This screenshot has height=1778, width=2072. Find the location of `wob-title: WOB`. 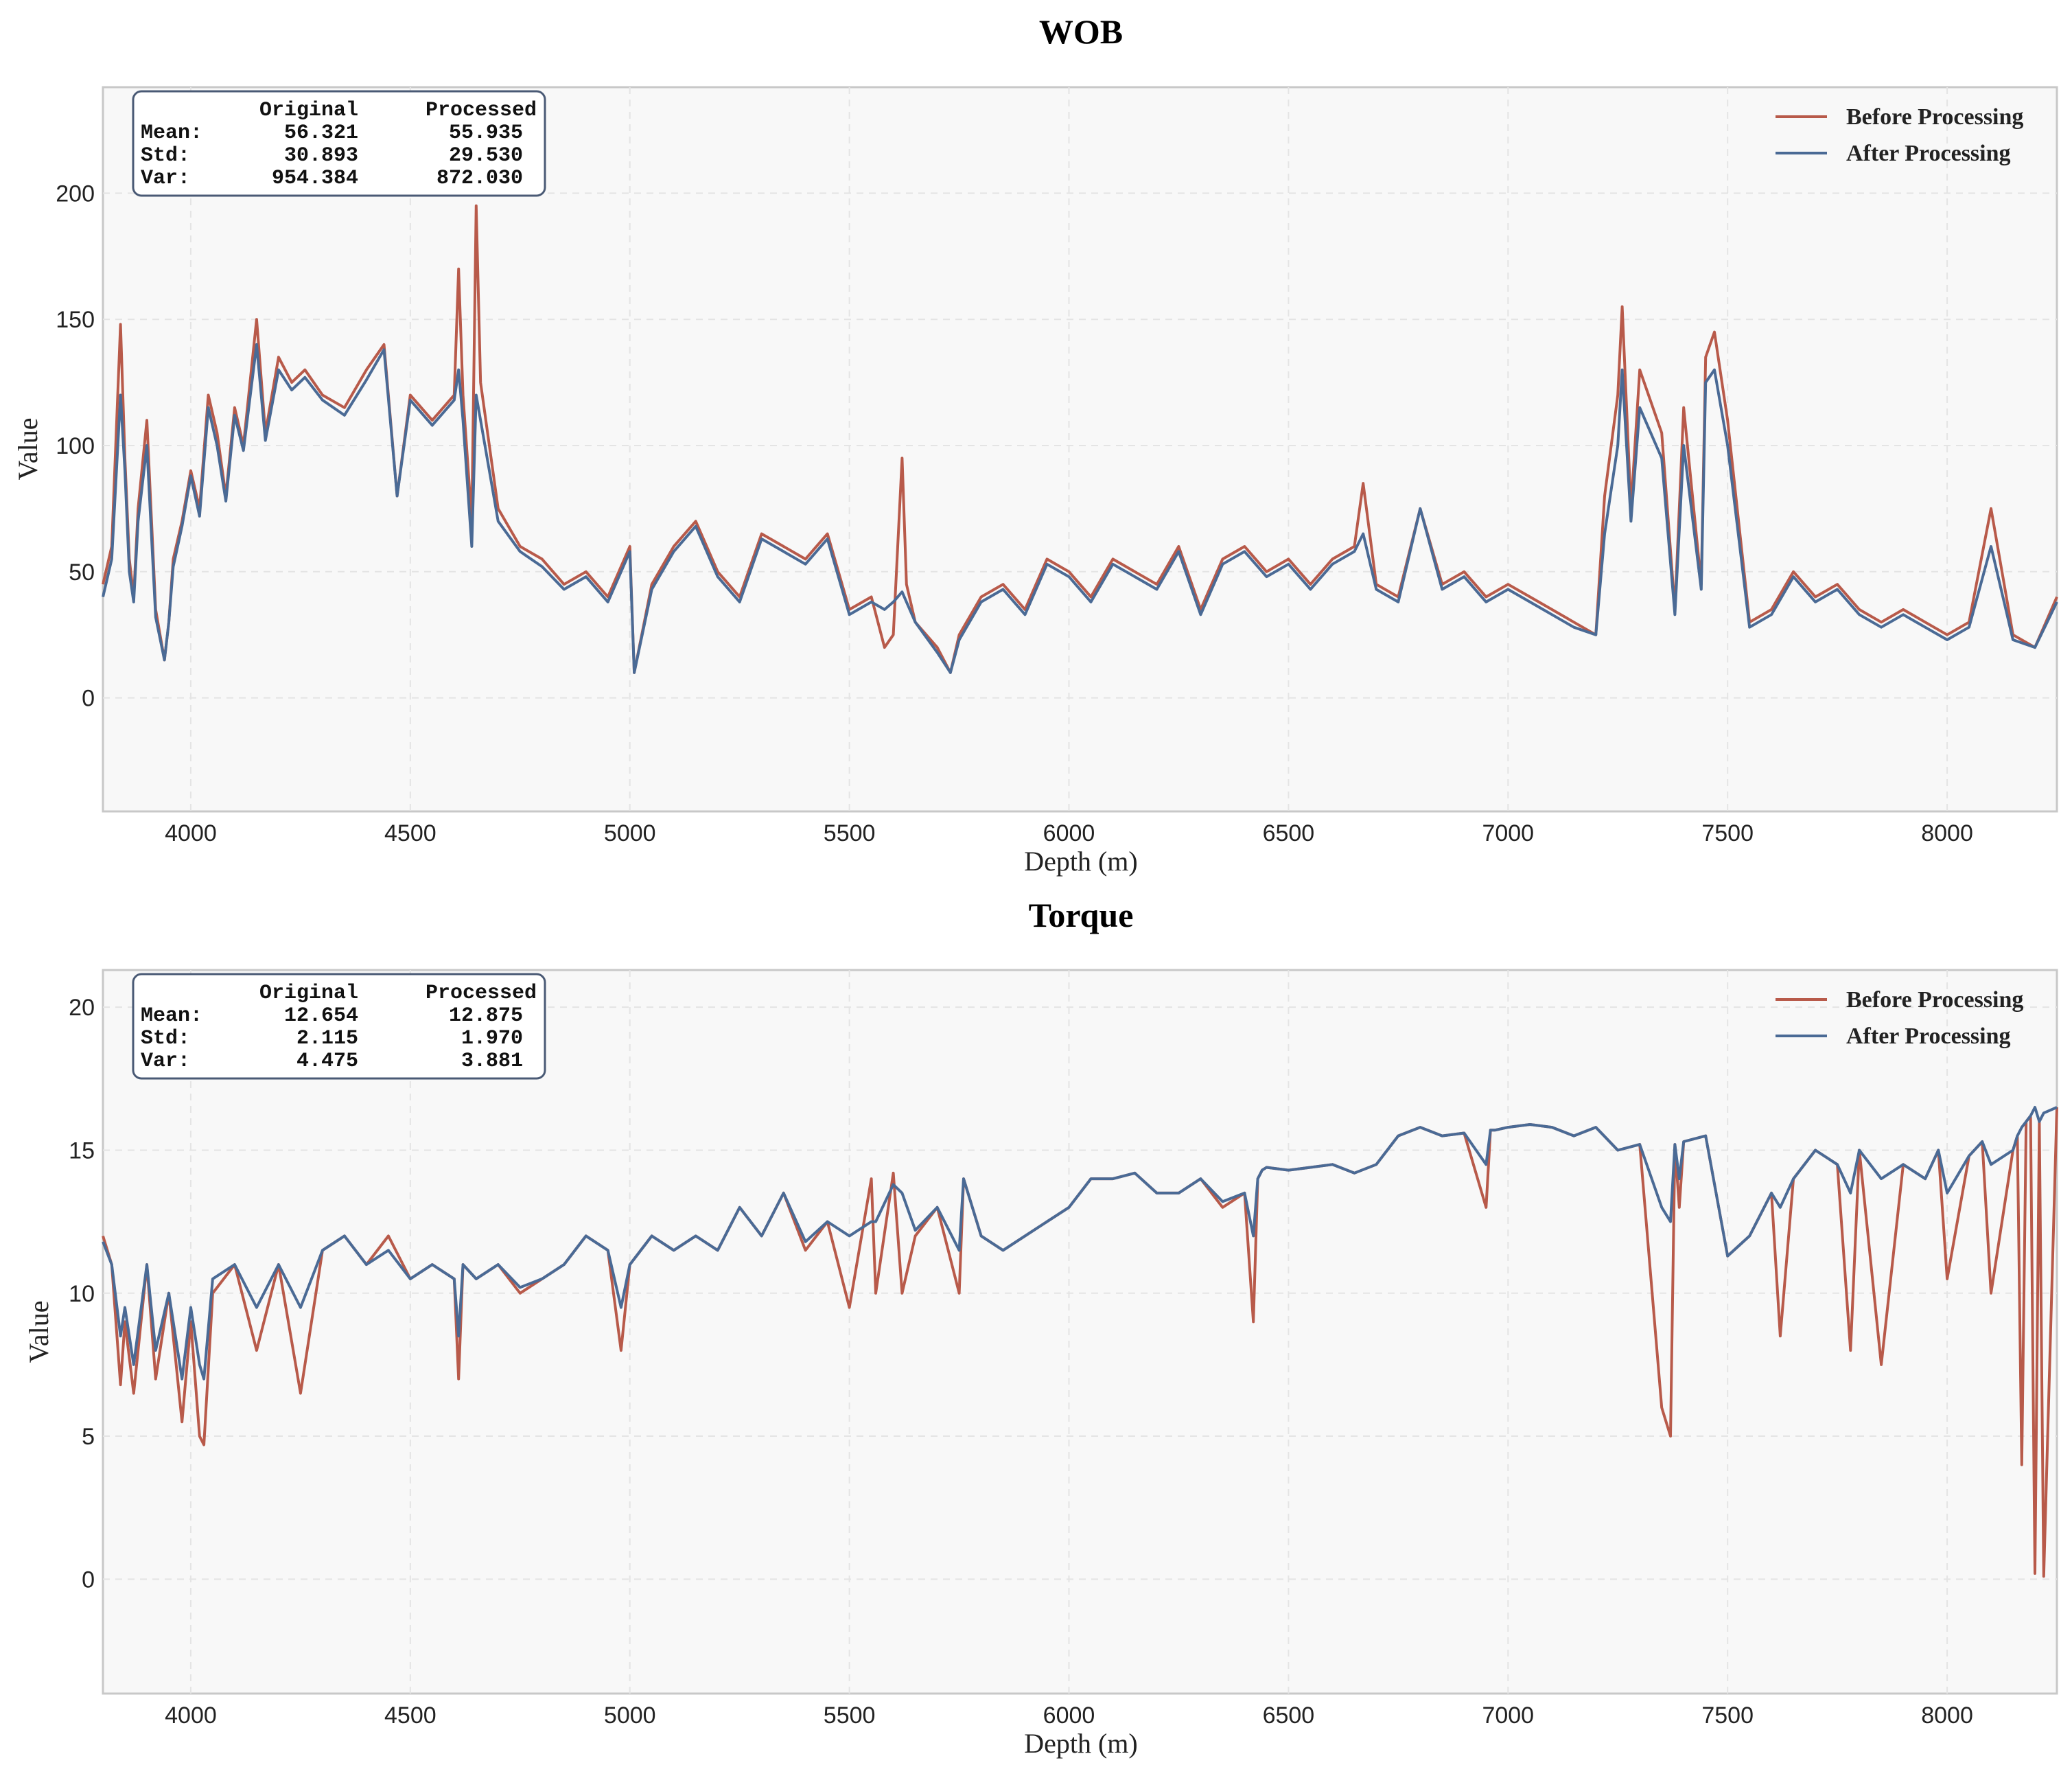

wob-title: WOB is located at coordinates (1081, 32).